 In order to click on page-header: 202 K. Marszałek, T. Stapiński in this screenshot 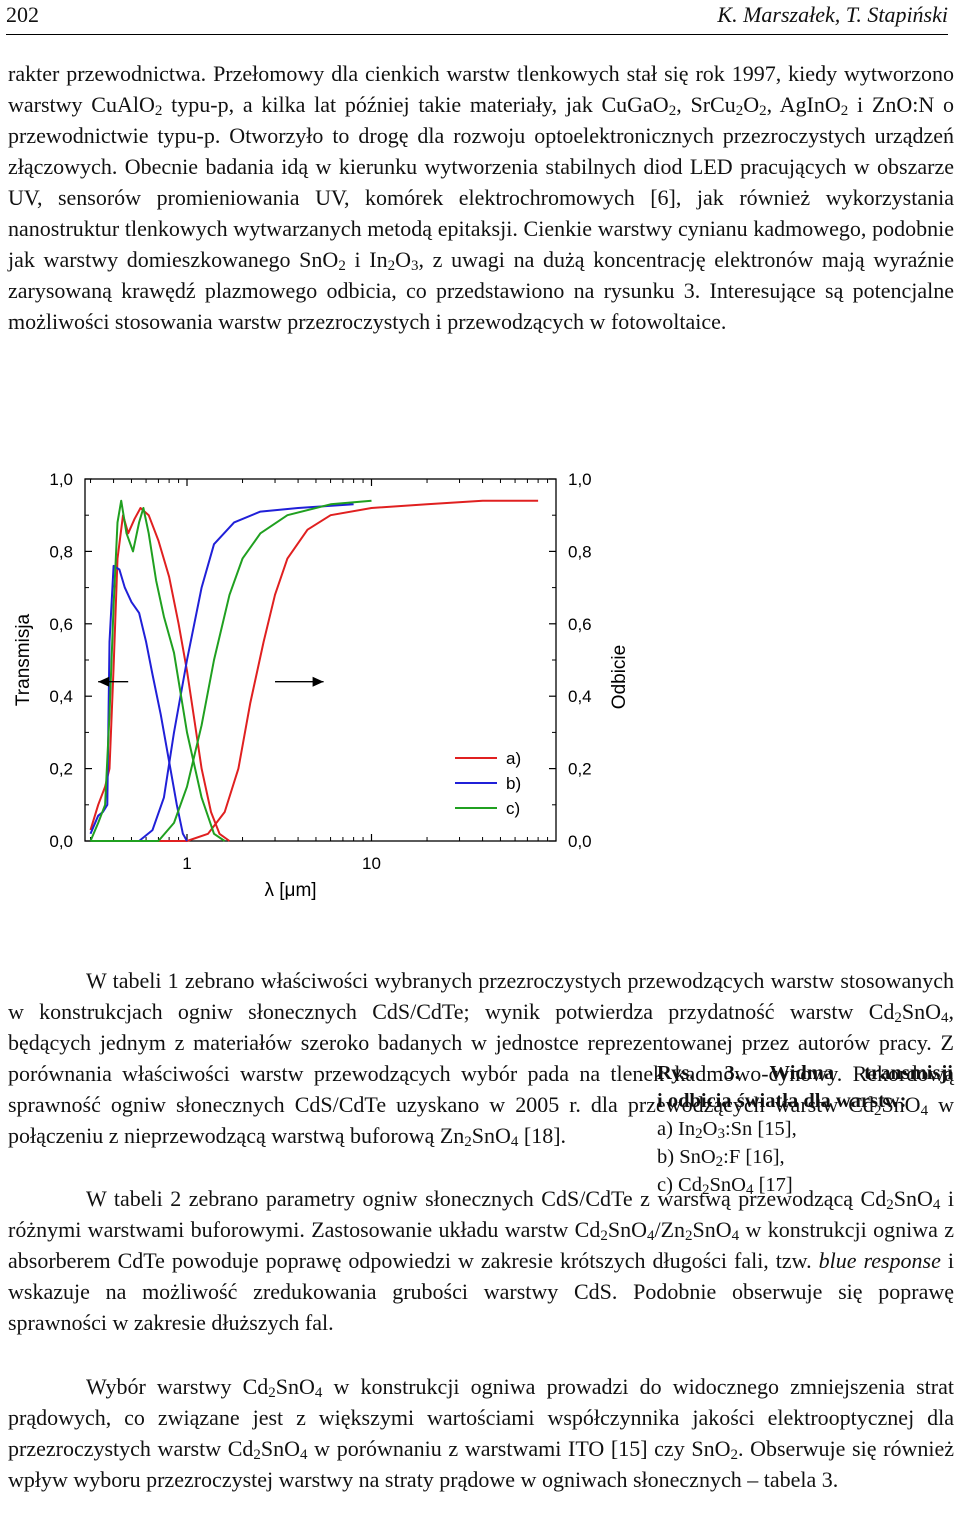, I will do `click(477, 20)`.